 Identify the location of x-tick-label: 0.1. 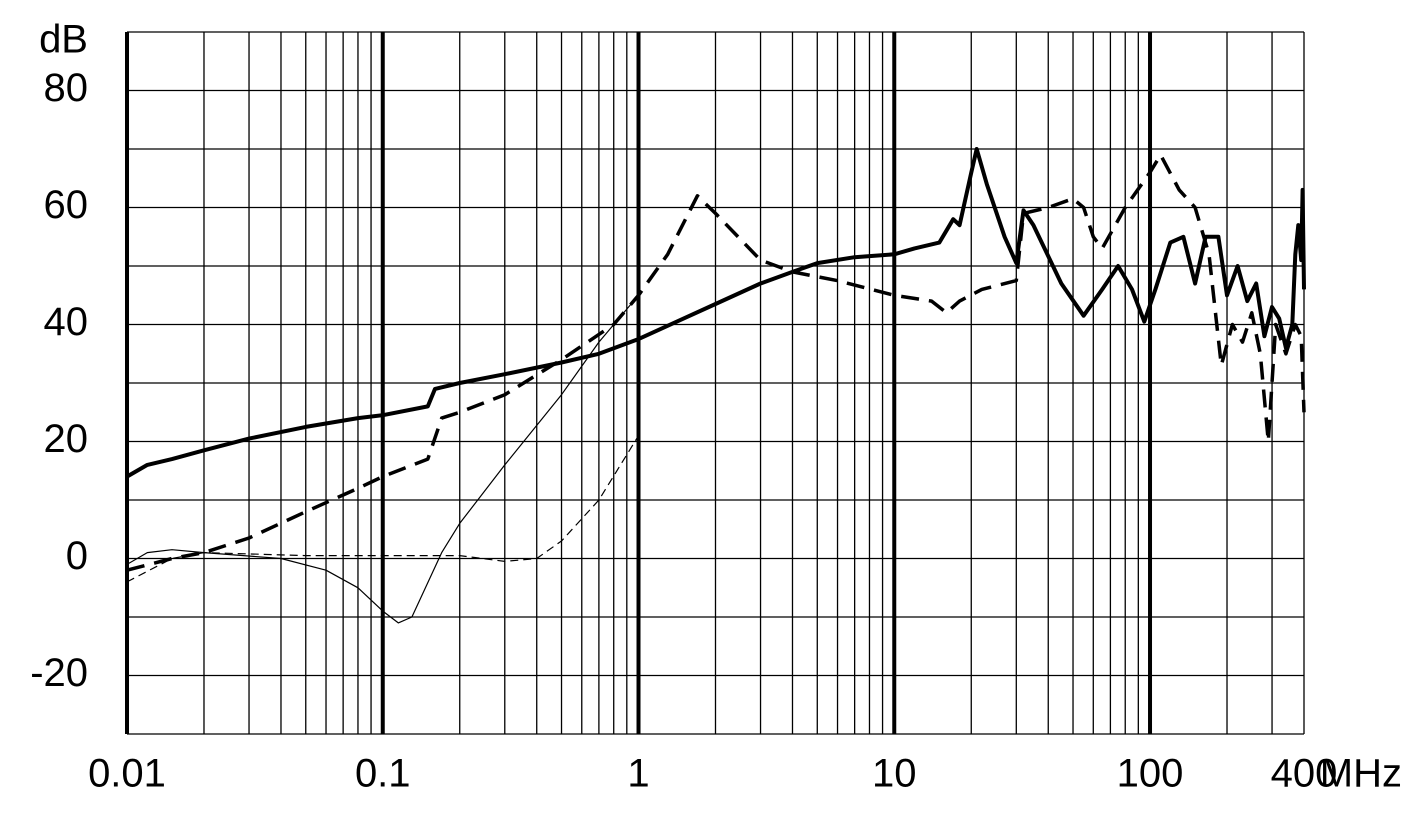
(383, 774).